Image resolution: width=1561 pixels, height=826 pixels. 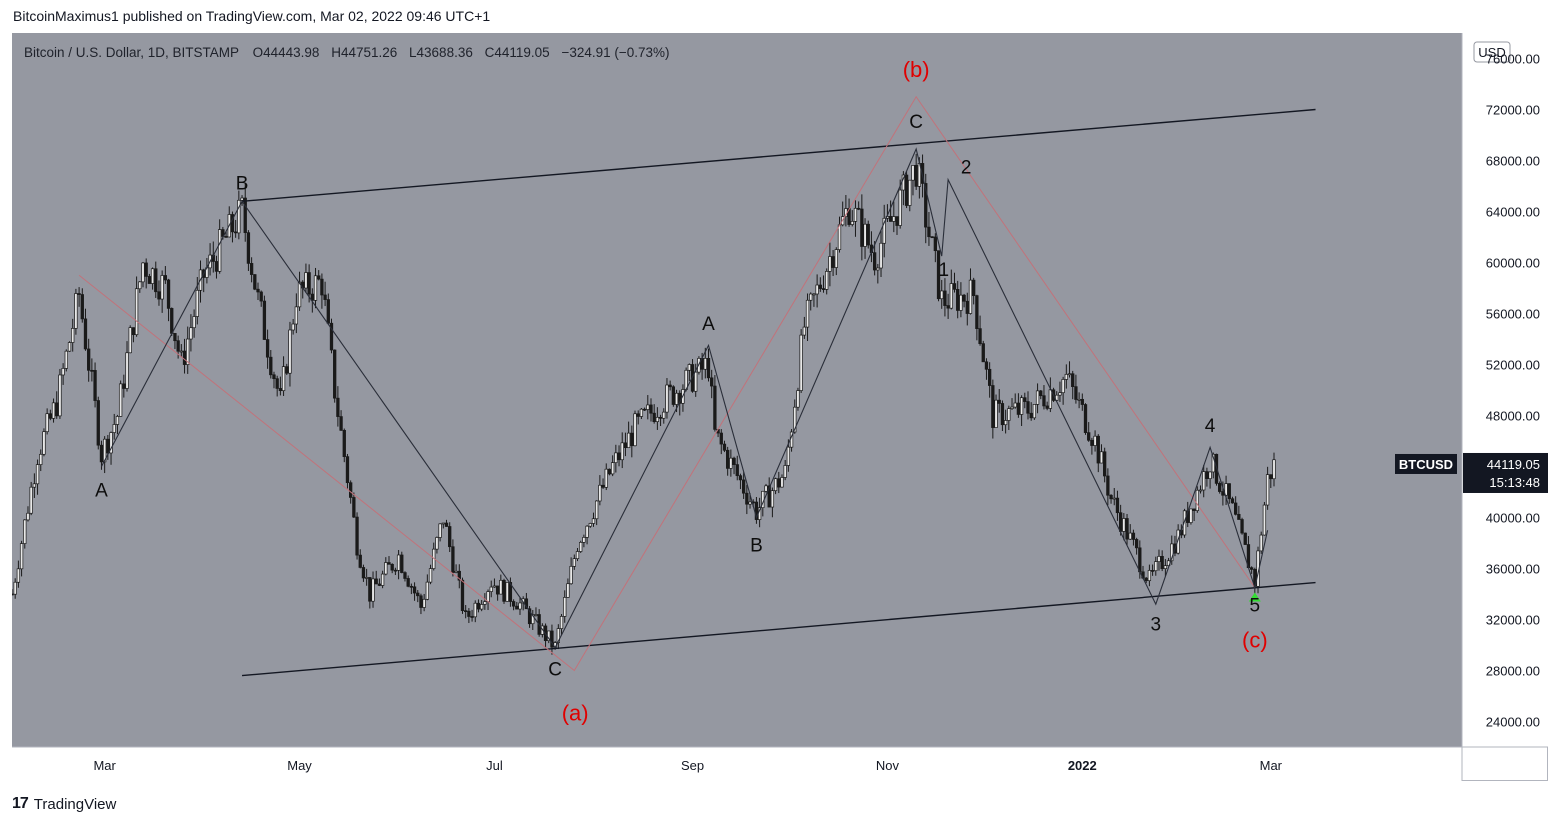 What do you see at coordinates (1210, 426) in the screenshot?
I see `wave-label: 4` at bounding box center [1210, 426].